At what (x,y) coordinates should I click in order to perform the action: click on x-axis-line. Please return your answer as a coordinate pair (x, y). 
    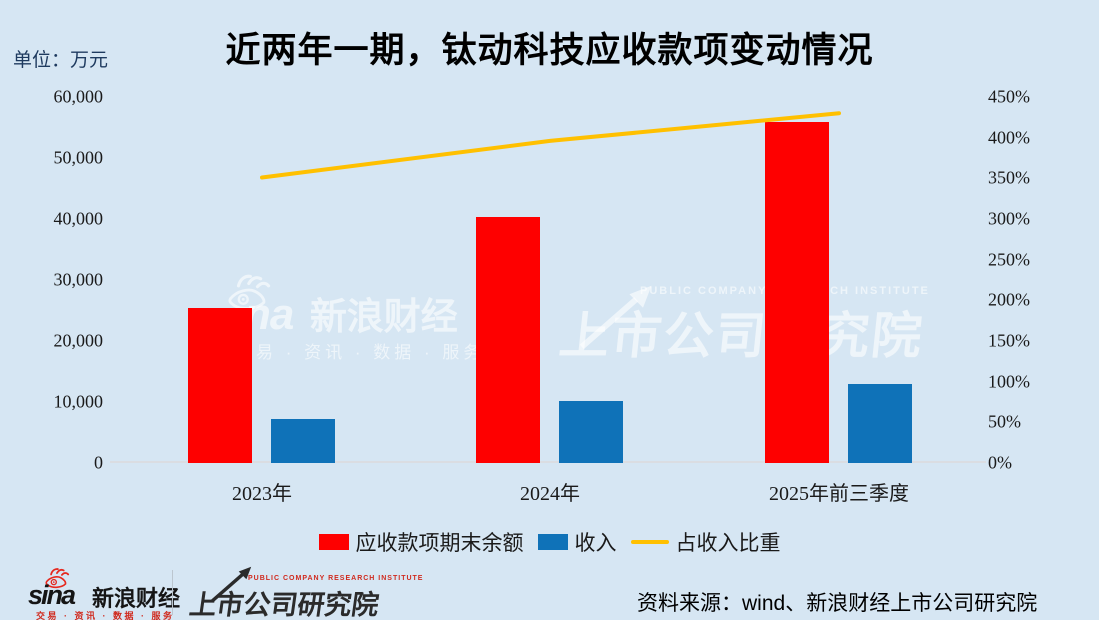
    Looking at the image, I should click on (548, 462).